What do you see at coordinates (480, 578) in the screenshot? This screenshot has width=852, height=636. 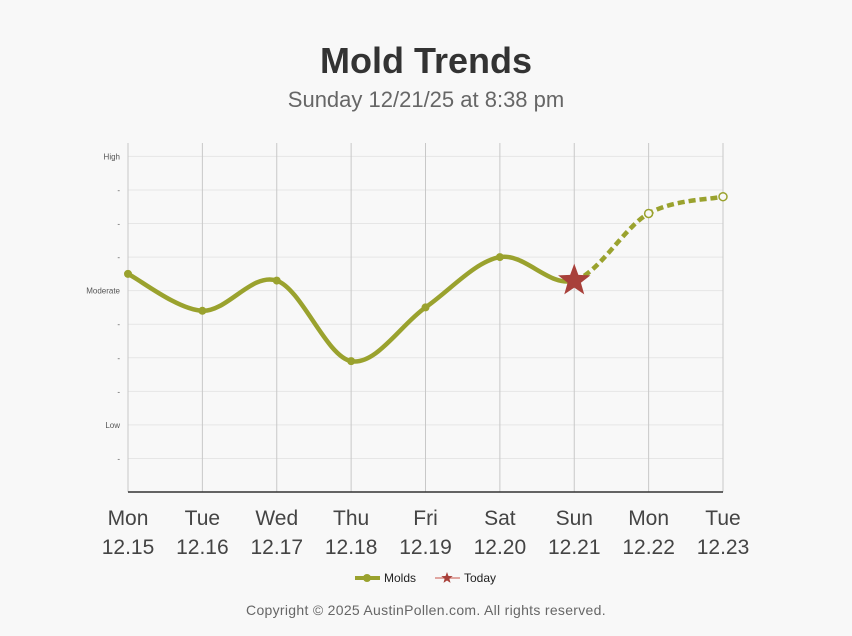 I see `legend-today-label: Today` at bounding box center [480, 578].